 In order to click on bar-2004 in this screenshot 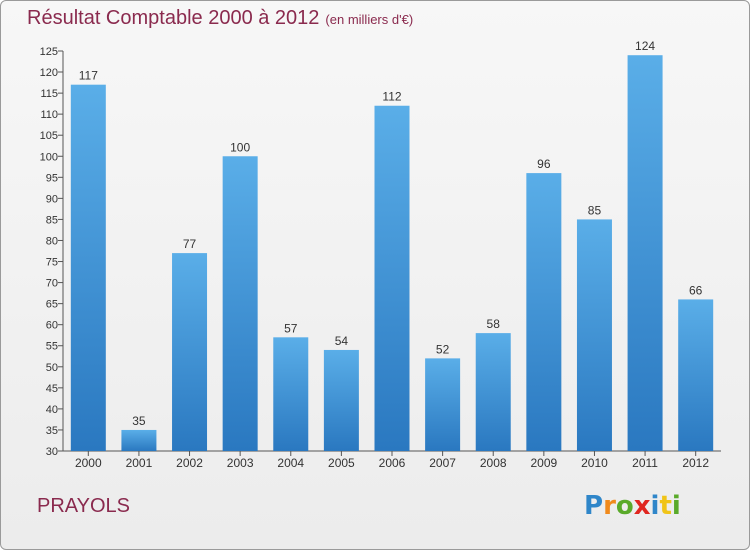, I will do `click(291, 394)`.